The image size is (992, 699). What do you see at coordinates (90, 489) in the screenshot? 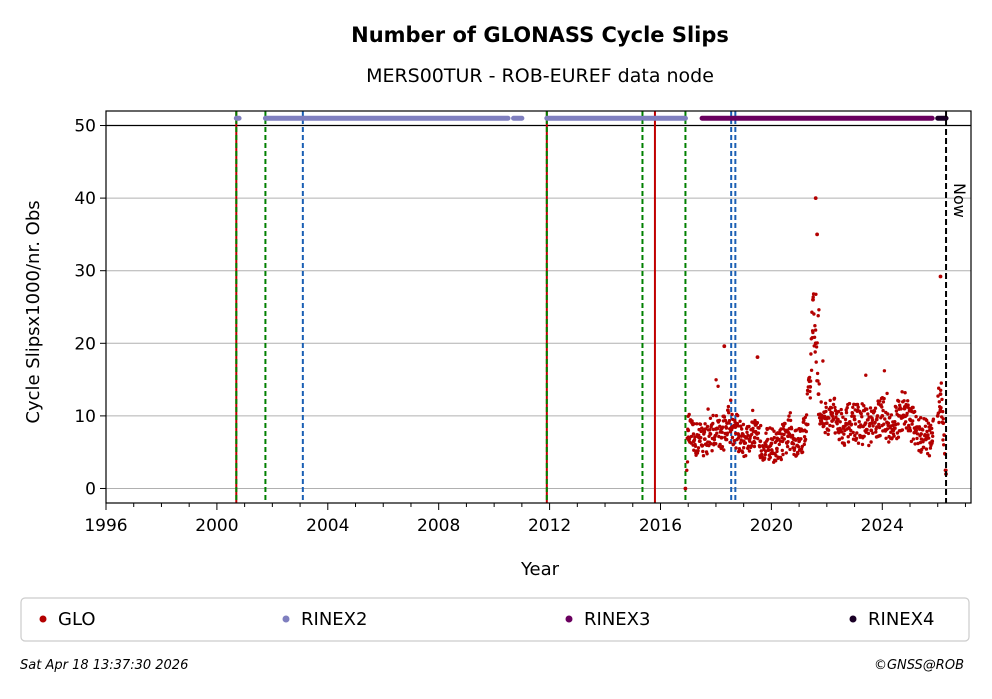
I see `y-tick-label: 0` at bounding box center [90, 489].